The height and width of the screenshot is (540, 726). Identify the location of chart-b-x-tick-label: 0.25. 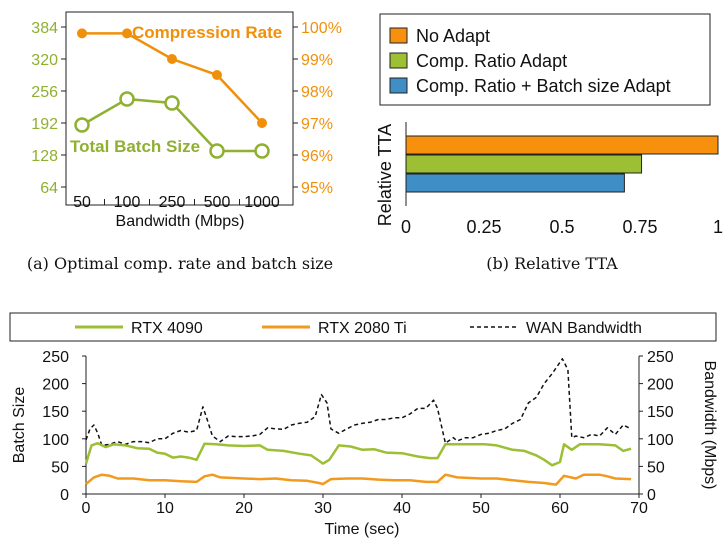
(483, 227).